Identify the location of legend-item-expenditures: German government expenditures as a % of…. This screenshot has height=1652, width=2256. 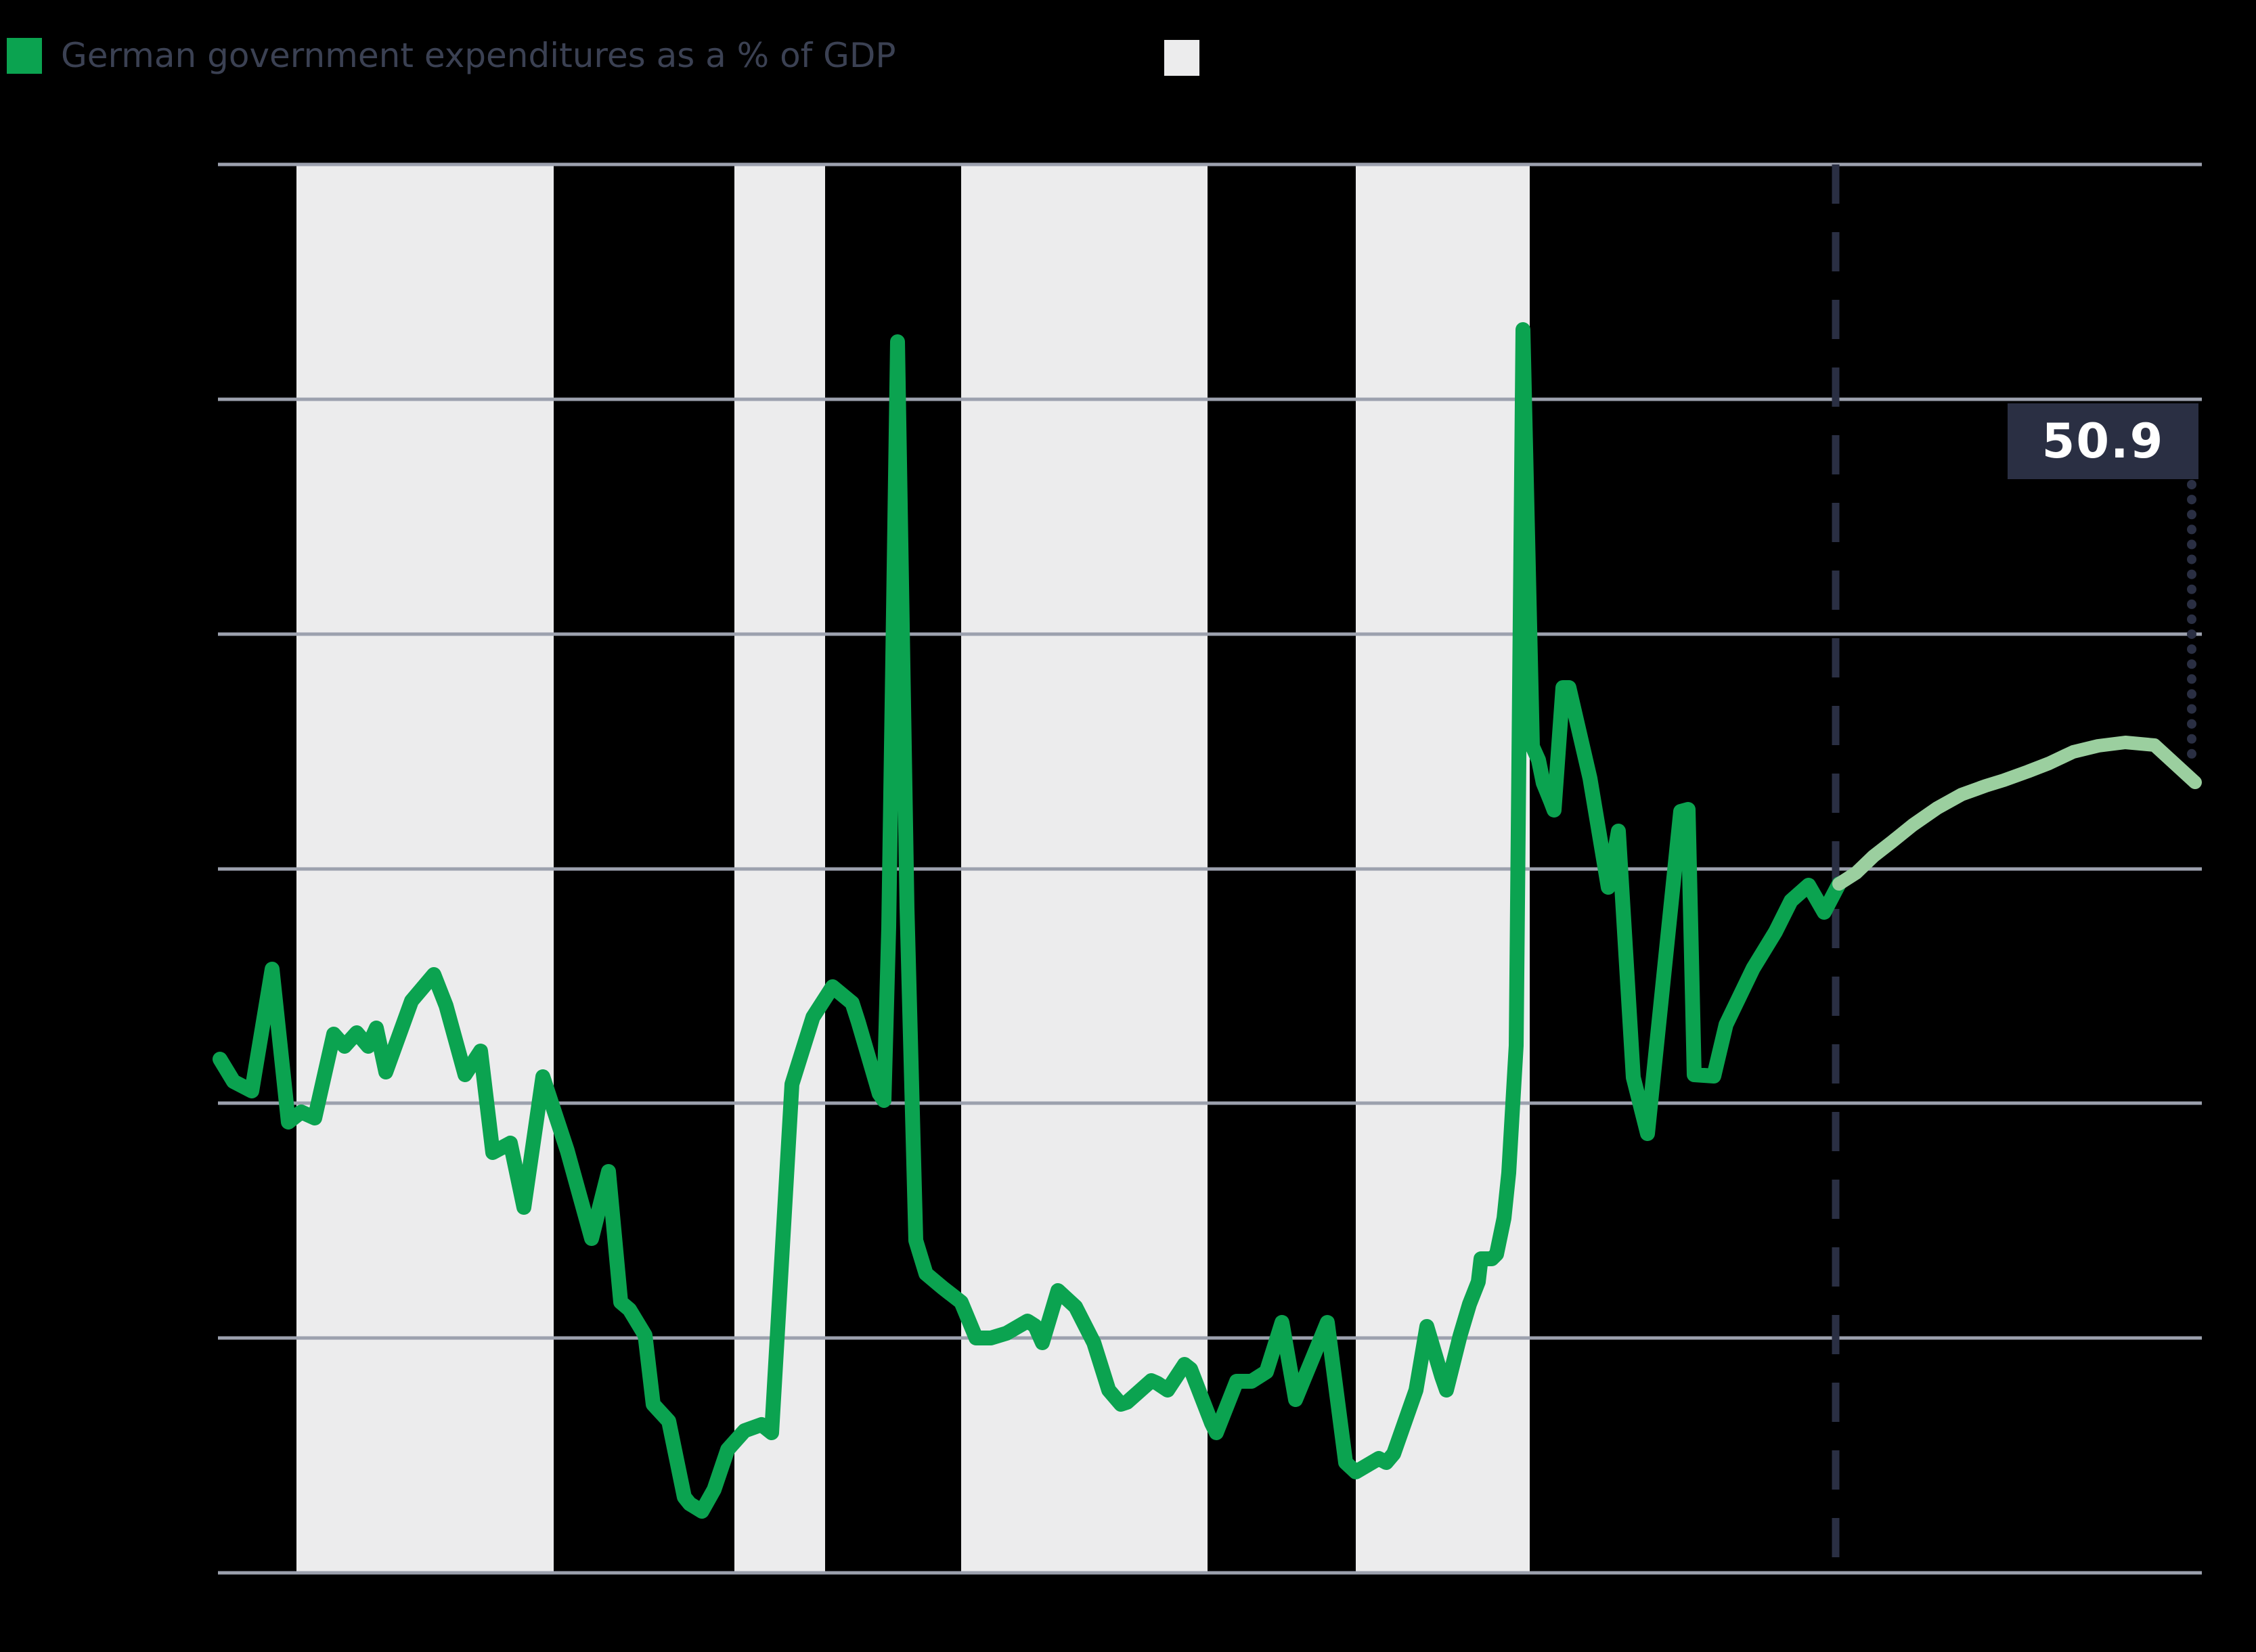
(451, 55).